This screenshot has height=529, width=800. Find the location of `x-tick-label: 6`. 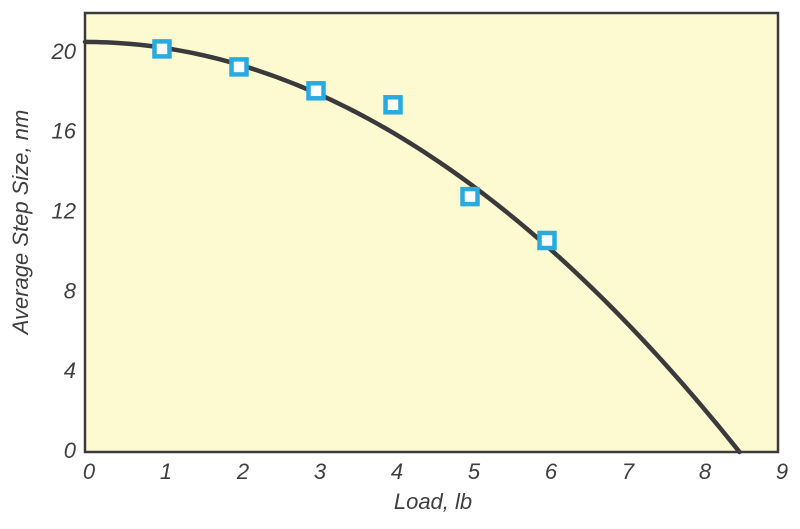

x-tick-label: 6 is located at coordinates (551, 471).